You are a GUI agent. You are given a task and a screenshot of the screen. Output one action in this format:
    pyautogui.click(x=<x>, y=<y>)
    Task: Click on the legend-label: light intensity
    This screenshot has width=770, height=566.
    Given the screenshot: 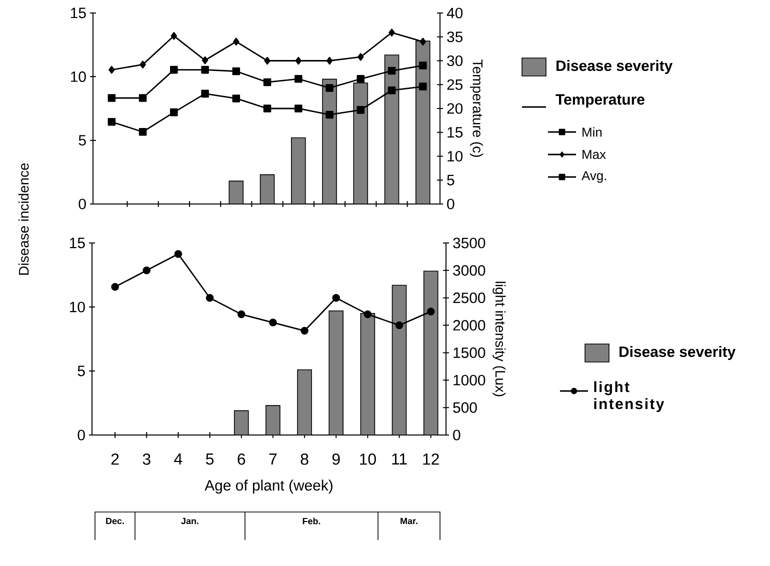 What is the action you would take?
    pyautogui.click(x=629, y=396)
    